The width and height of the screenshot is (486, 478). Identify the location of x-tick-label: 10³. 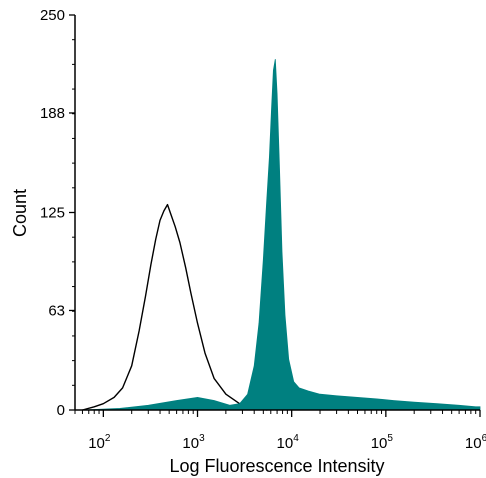
(193, 442).